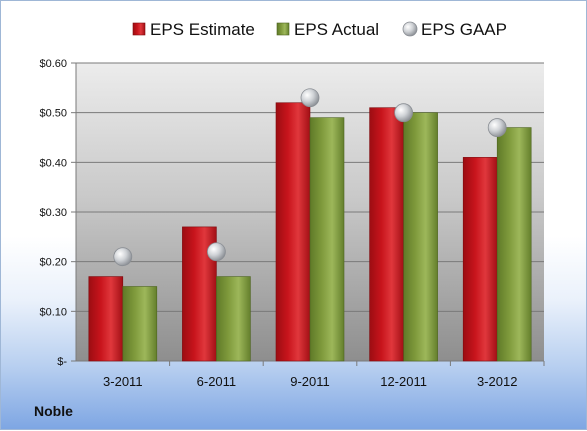  I want to click on y-tick-label: $0.50, so click(53, 114).